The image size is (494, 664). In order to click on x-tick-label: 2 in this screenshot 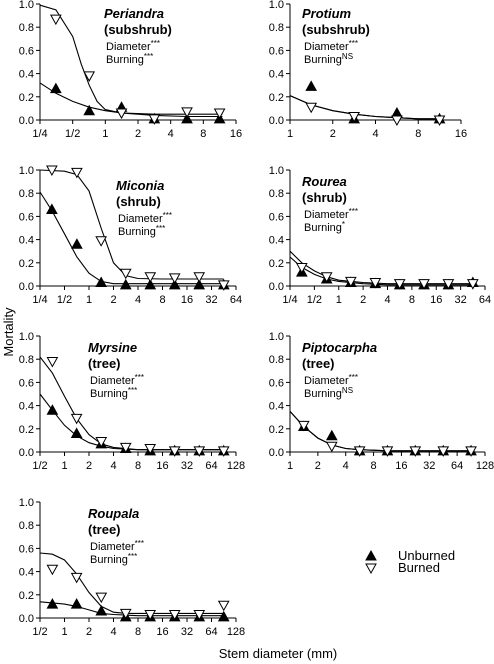, I will do `click(333, 134)`.